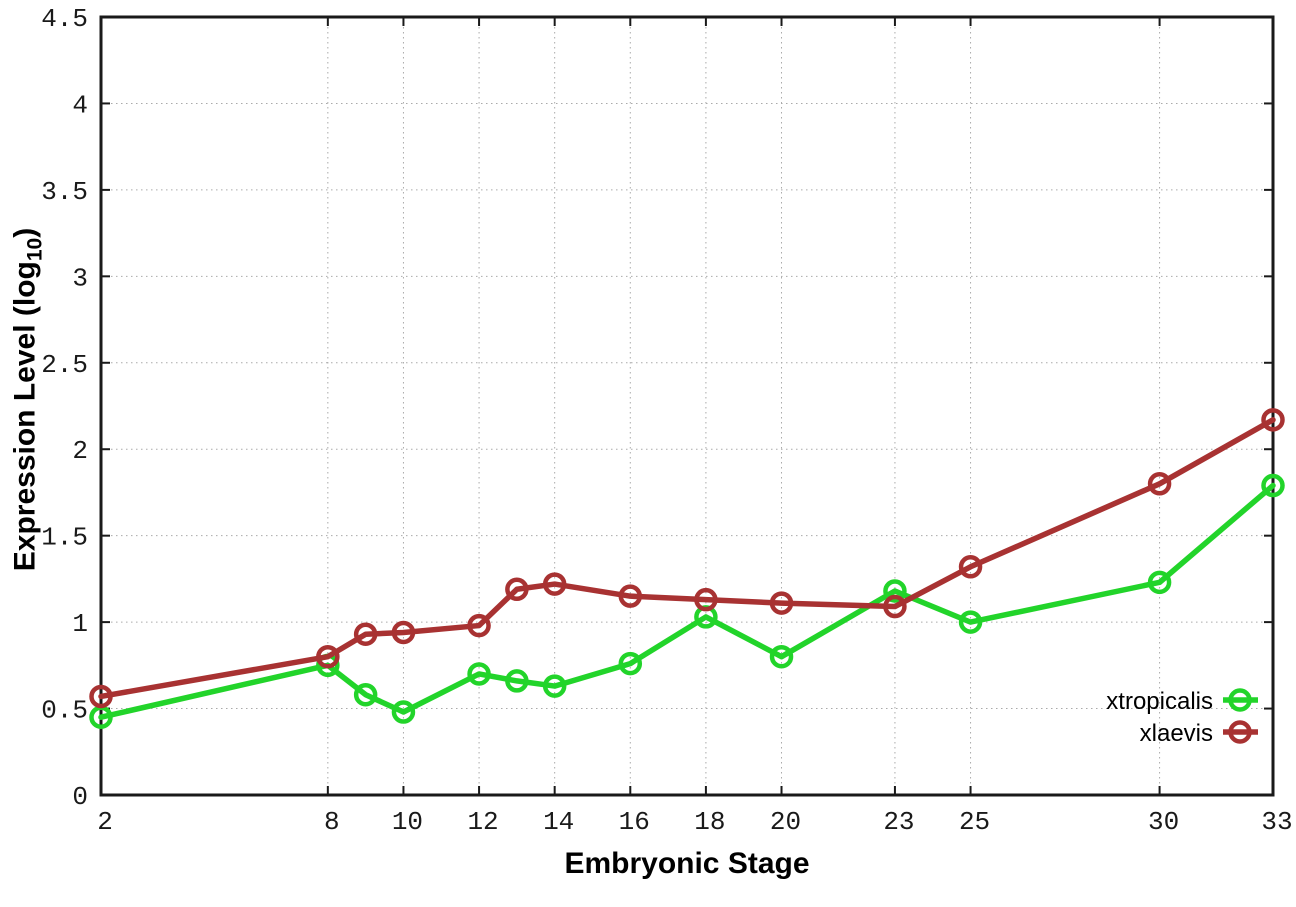 The image size is (1296, 907). Describe the element at coordinates (64, 408) in the screenshot. I see `y-tick-labels: 0 0.5 1 1.5 2 2.5 3 3.5 4 4.5` at that location.